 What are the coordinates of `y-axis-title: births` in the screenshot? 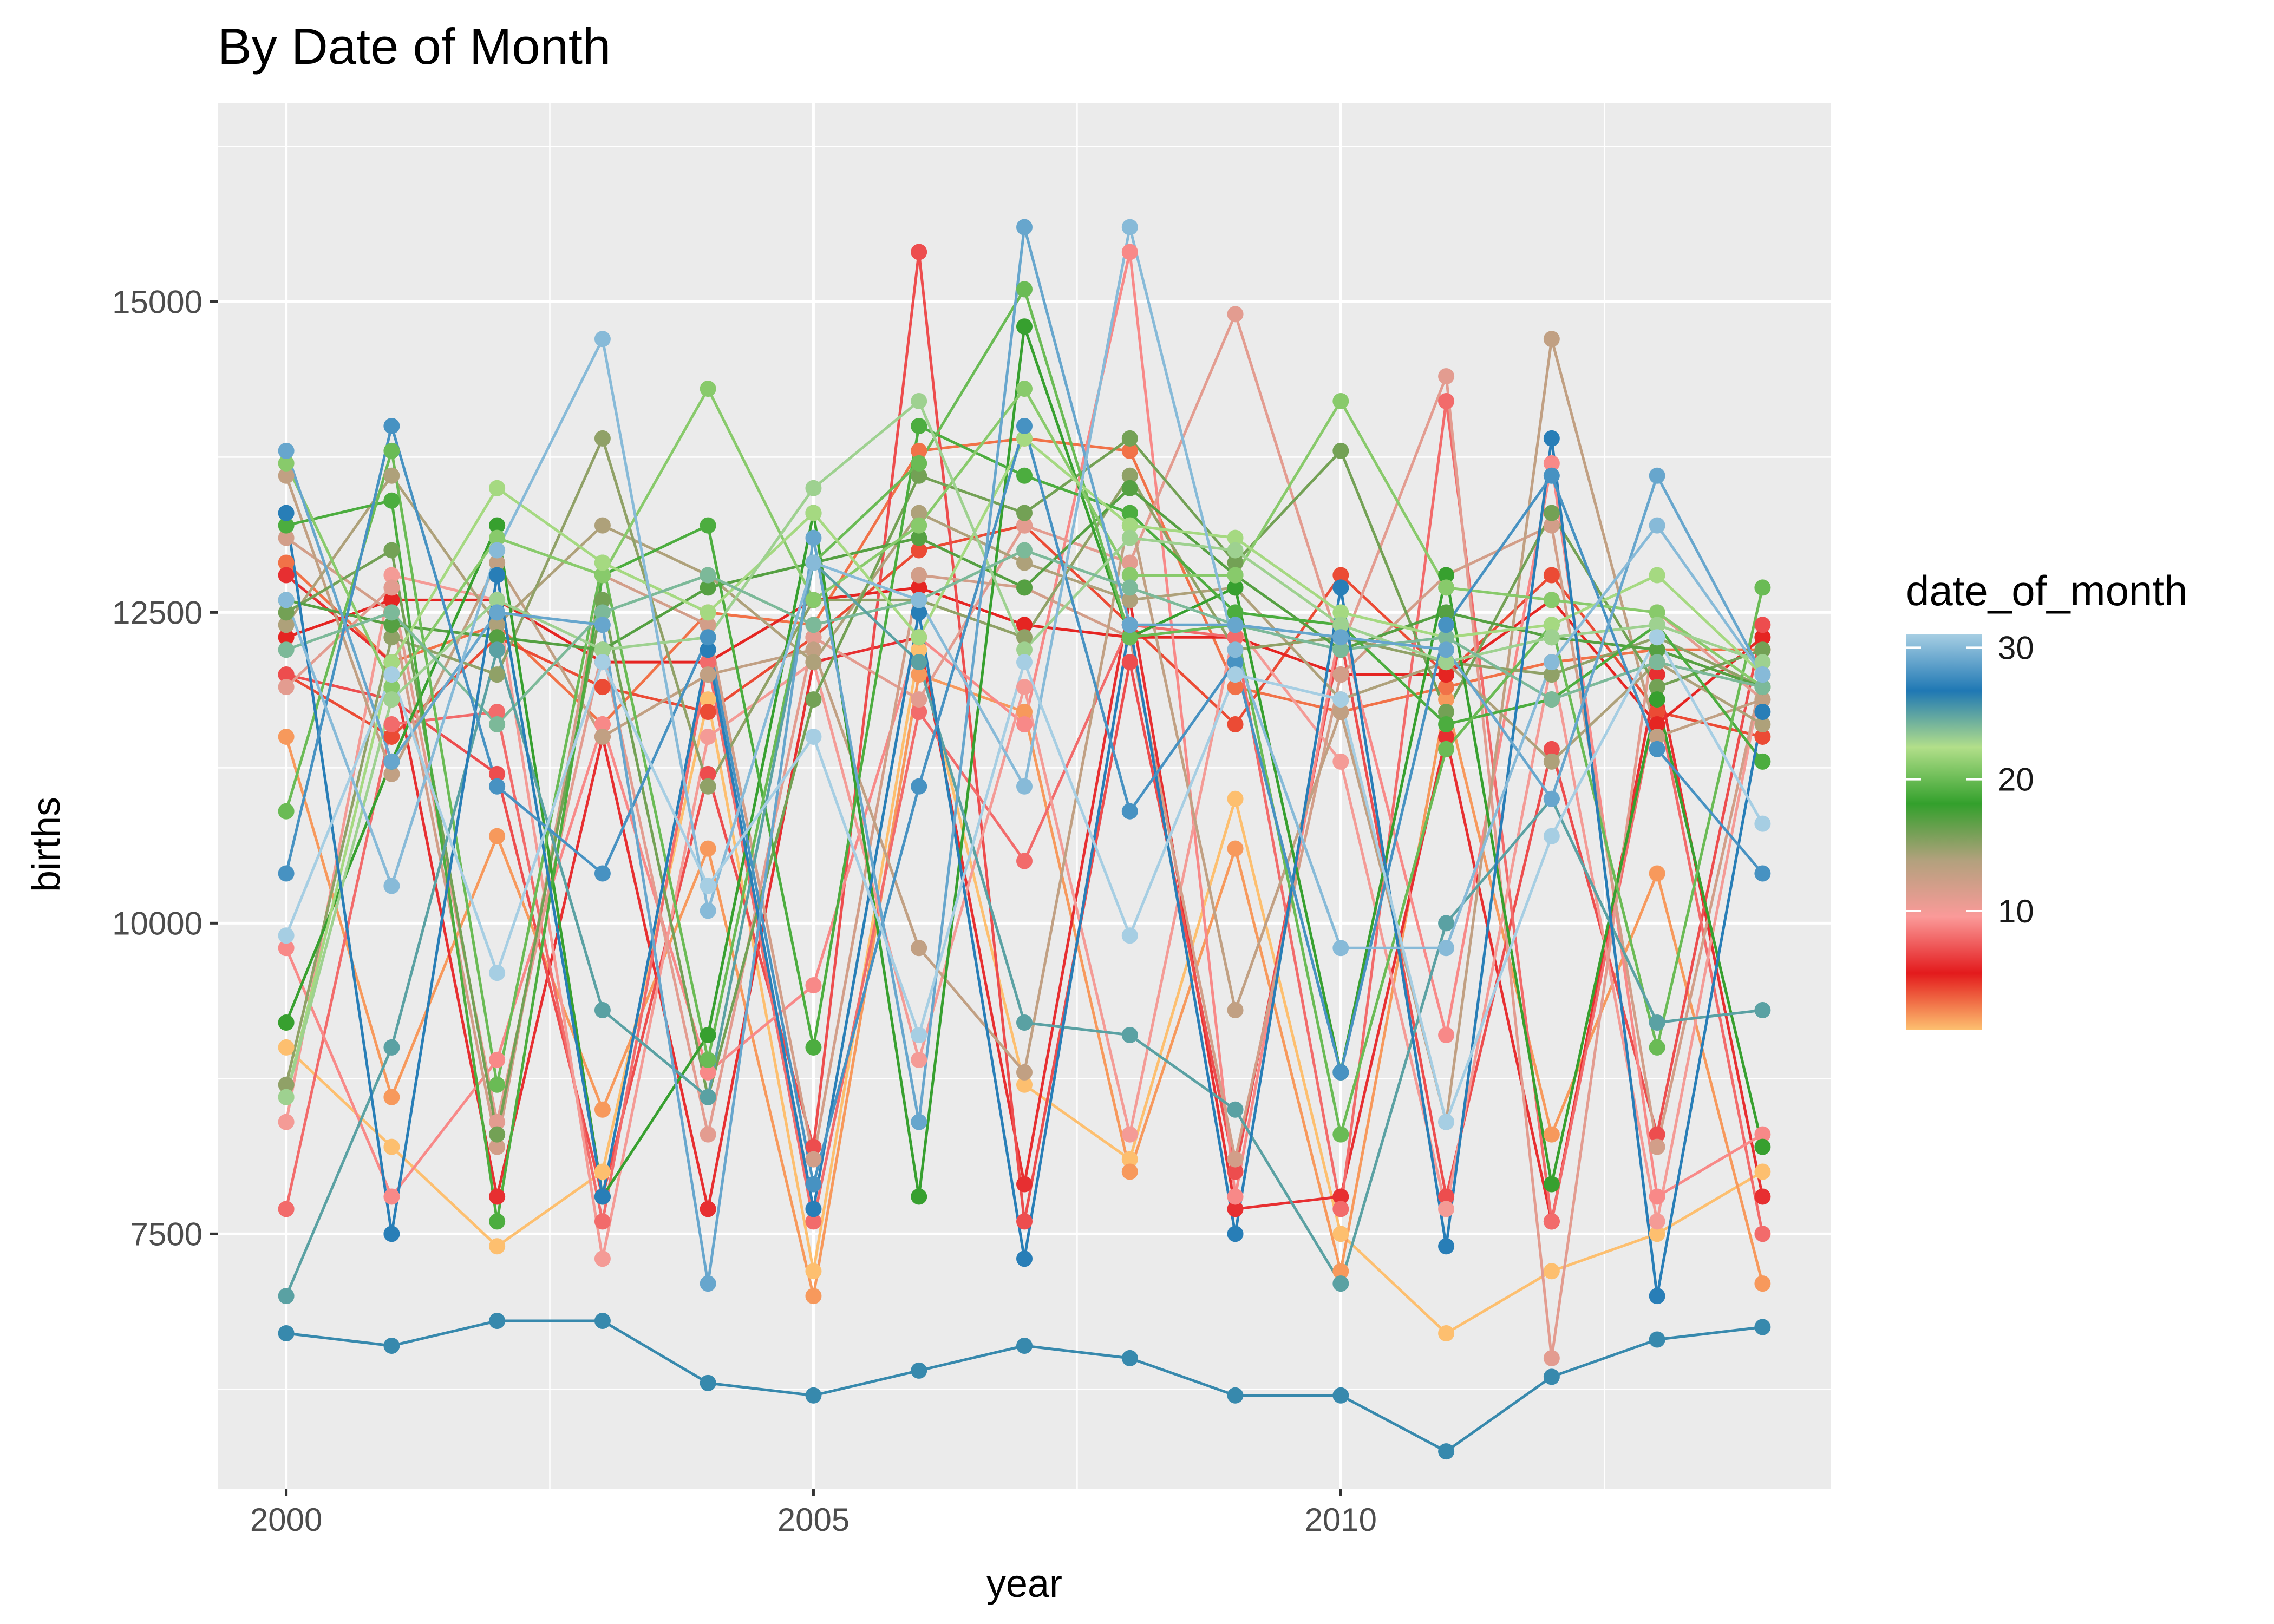 It's located at (47, 844).